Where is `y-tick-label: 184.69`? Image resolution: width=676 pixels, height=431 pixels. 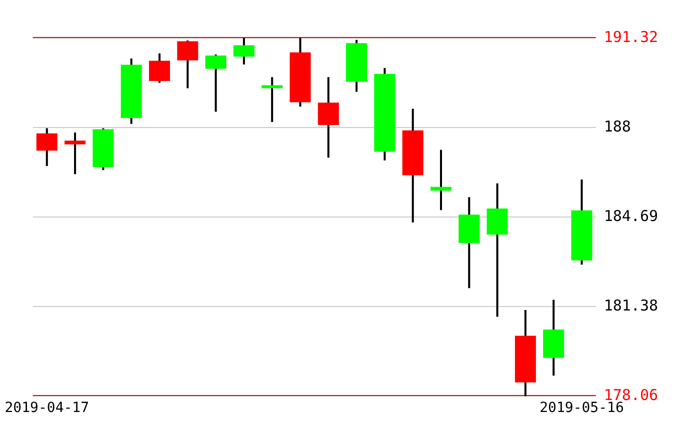
y-tick-label: 184.69 is located at coordinates (631, 215).